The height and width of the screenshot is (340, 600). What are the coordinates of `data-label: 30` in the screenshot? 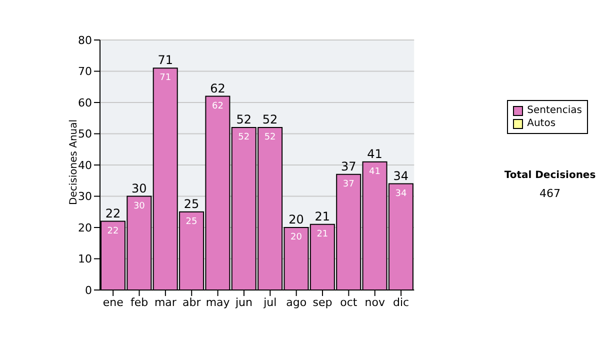 It's located at (139, 206).